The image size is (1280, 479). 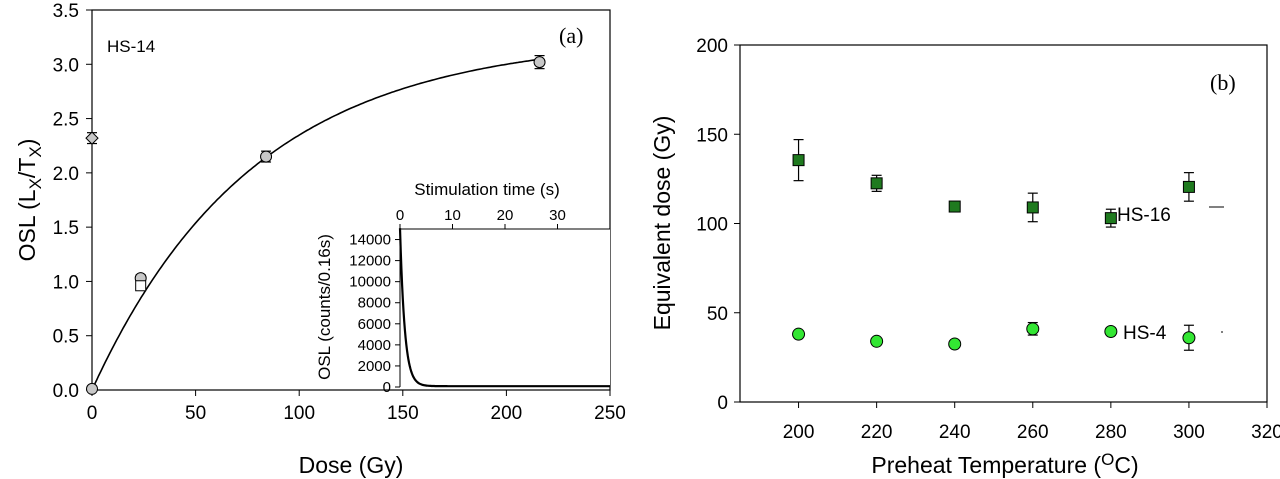 What do you see at coordinates (374, 345) in the screenshot?
I see `inset-y-tick-label: 4000` at bounding box center [374, 345].